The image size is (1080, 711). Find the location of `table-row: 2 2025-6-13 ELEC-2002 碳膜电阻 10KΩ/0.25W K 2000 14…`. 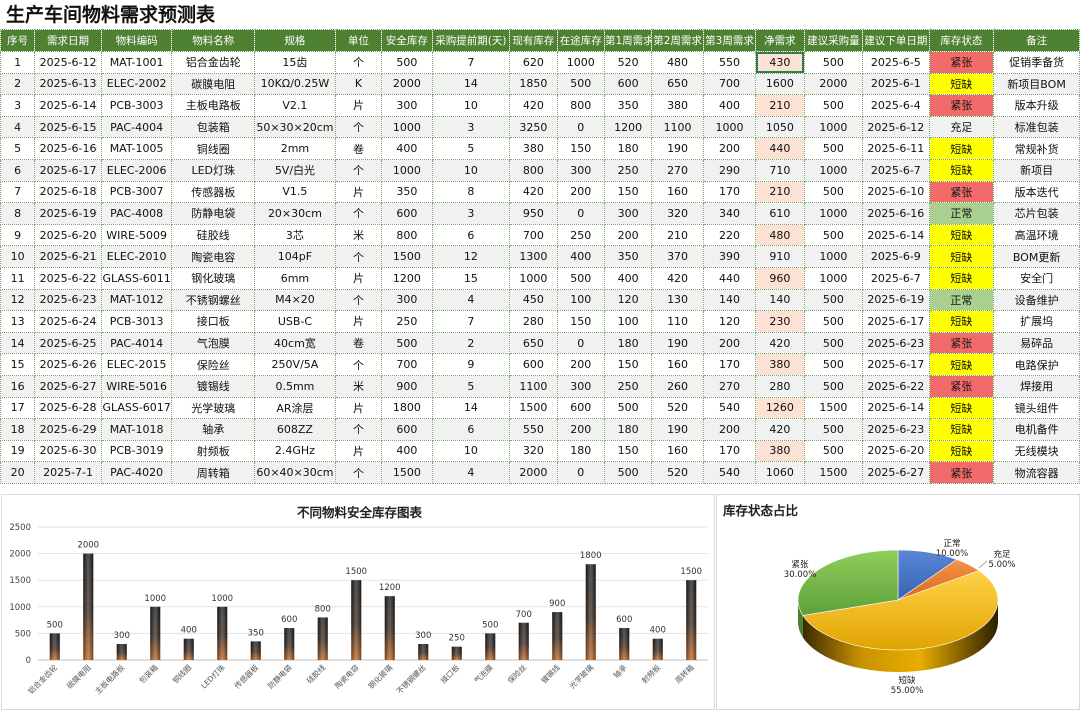

table-row: 2 2025-6-13 ELEC-2002 碳膜电阻 10KΩ/0.25W K 2000 14… is located at coordinates (540, 84).